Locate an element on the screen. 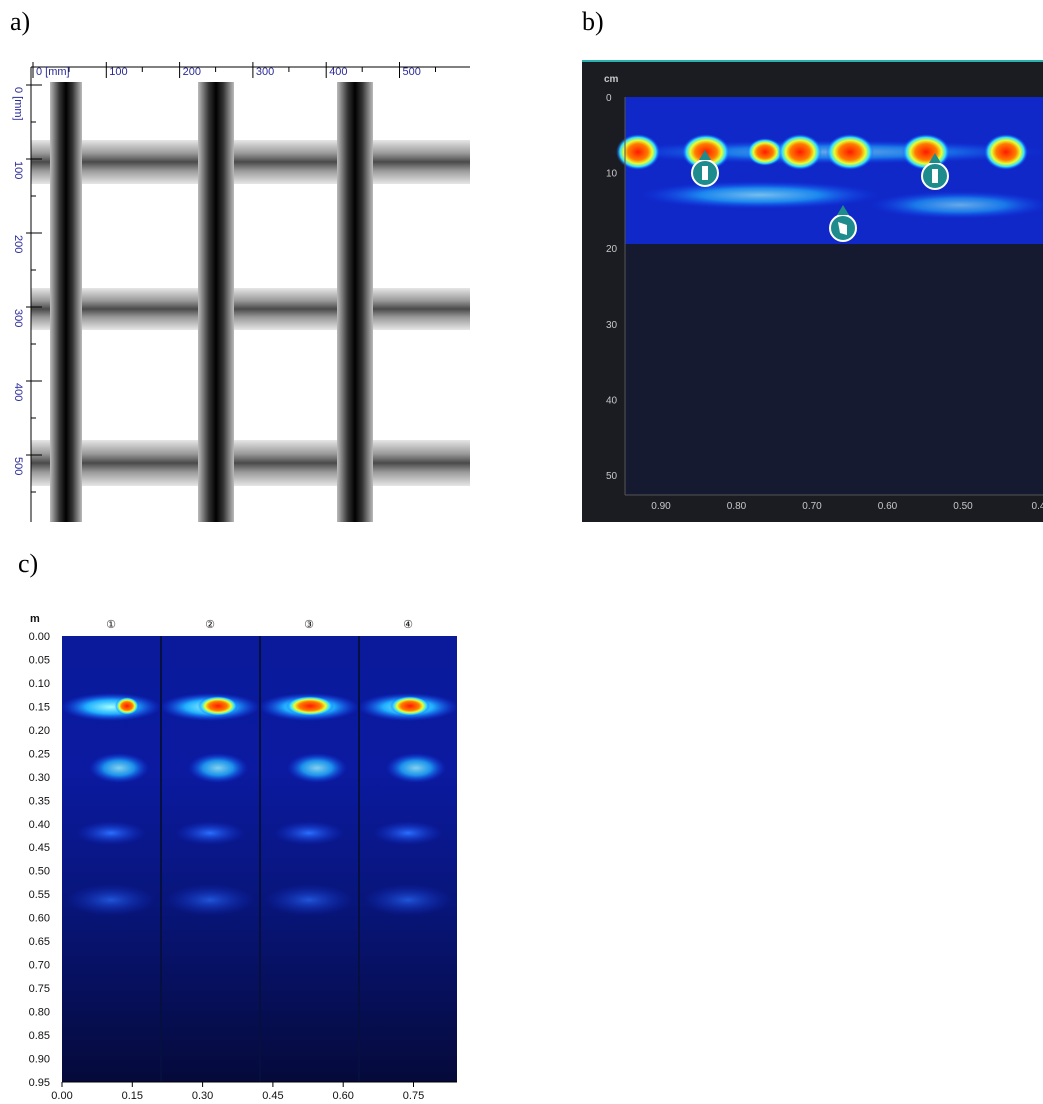 The image size is (1043, 1104). y-tick-label: 40 is located at coordinates (612, 400).